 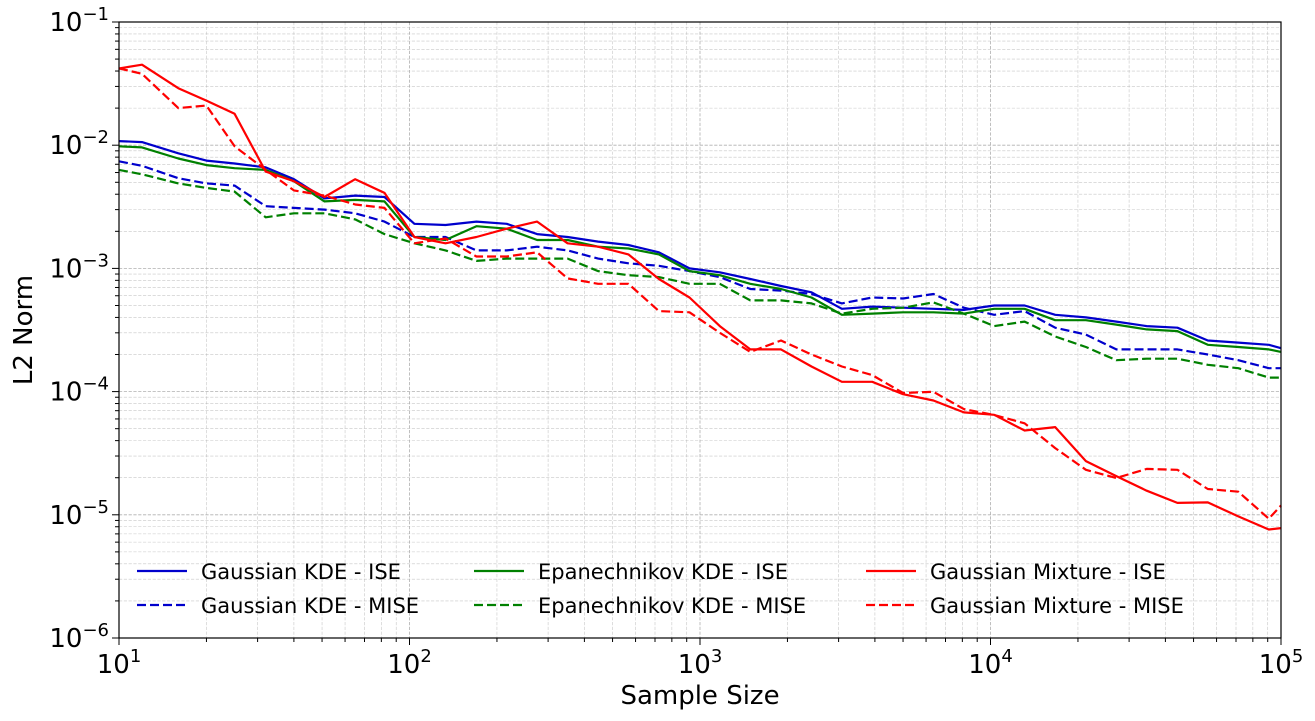 What do you see at coordinates (79, 21) in the screenshot?
I see `y-tick-label: 10⁻¹` at bounding box center [79, 21].